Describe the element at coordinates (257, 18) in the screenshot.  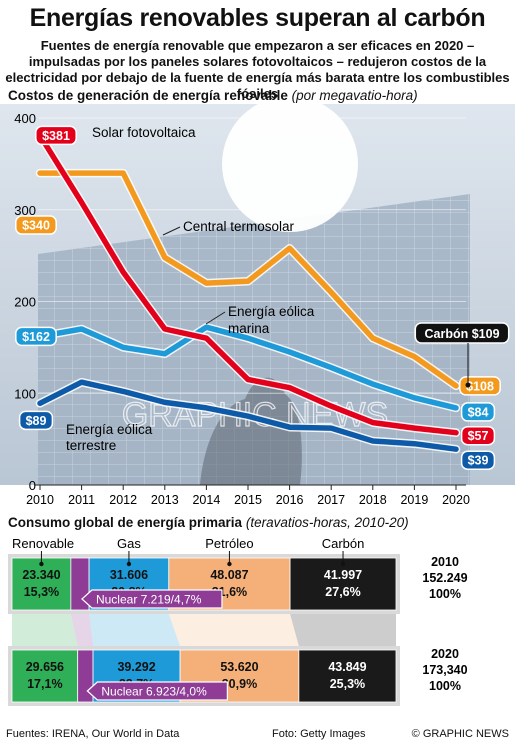
I see `page-title: Energías renovables superan al carbón` at that location.